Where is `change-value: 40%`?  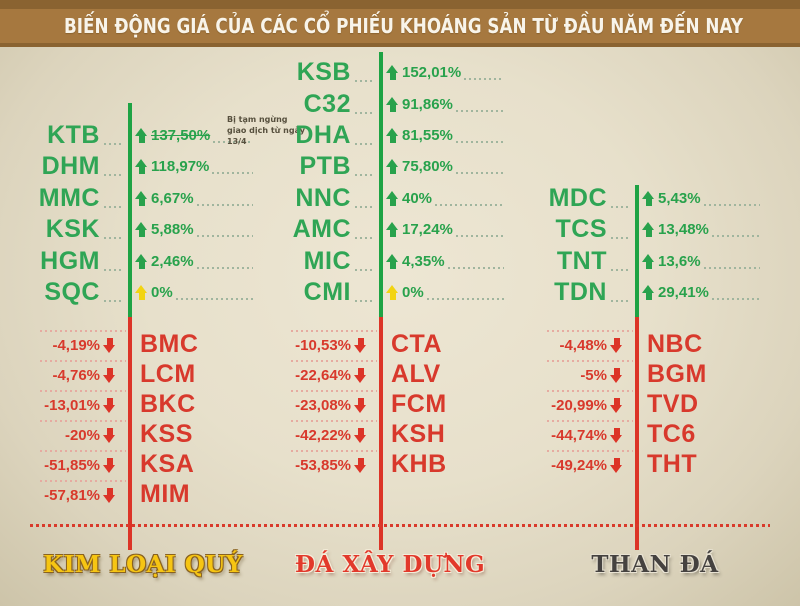 change-value: 40% is located at coordinates (417, 198).